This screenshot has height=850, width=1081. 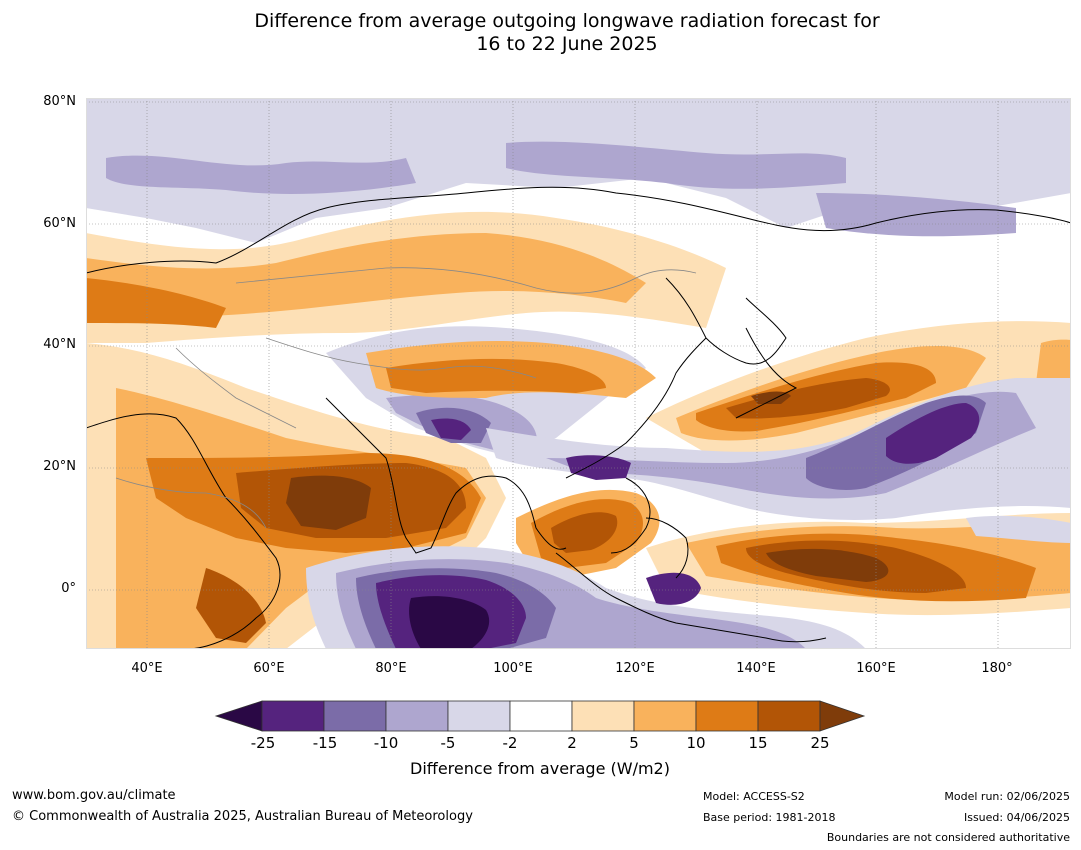 I want to click on lat-label-20n: 20°N, so click(x=59, y=466).